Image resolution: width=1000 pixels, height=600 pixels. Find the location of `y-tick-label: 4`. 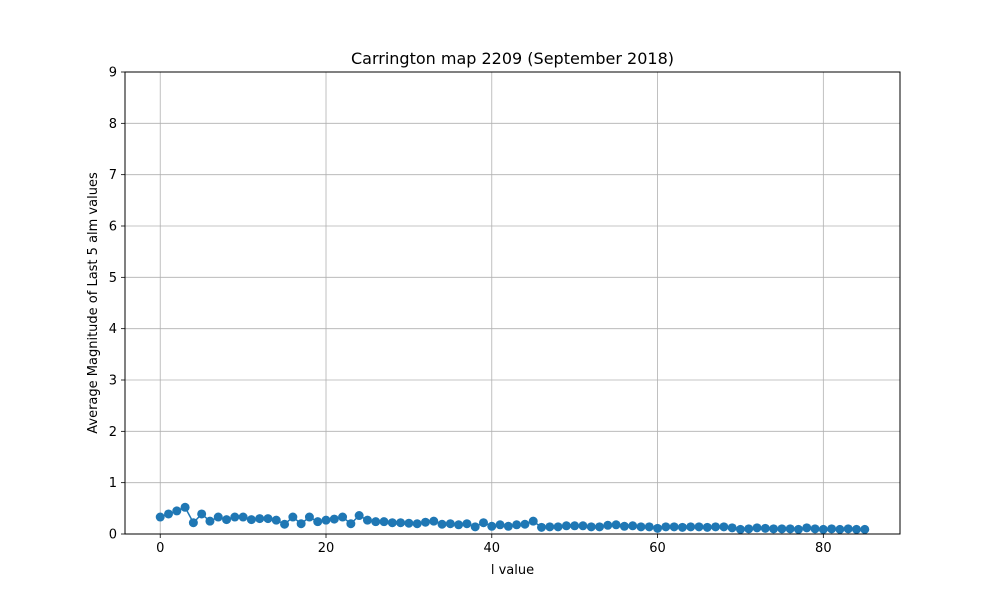

y-tick-label: 4 is located at coordinates (113, 329).